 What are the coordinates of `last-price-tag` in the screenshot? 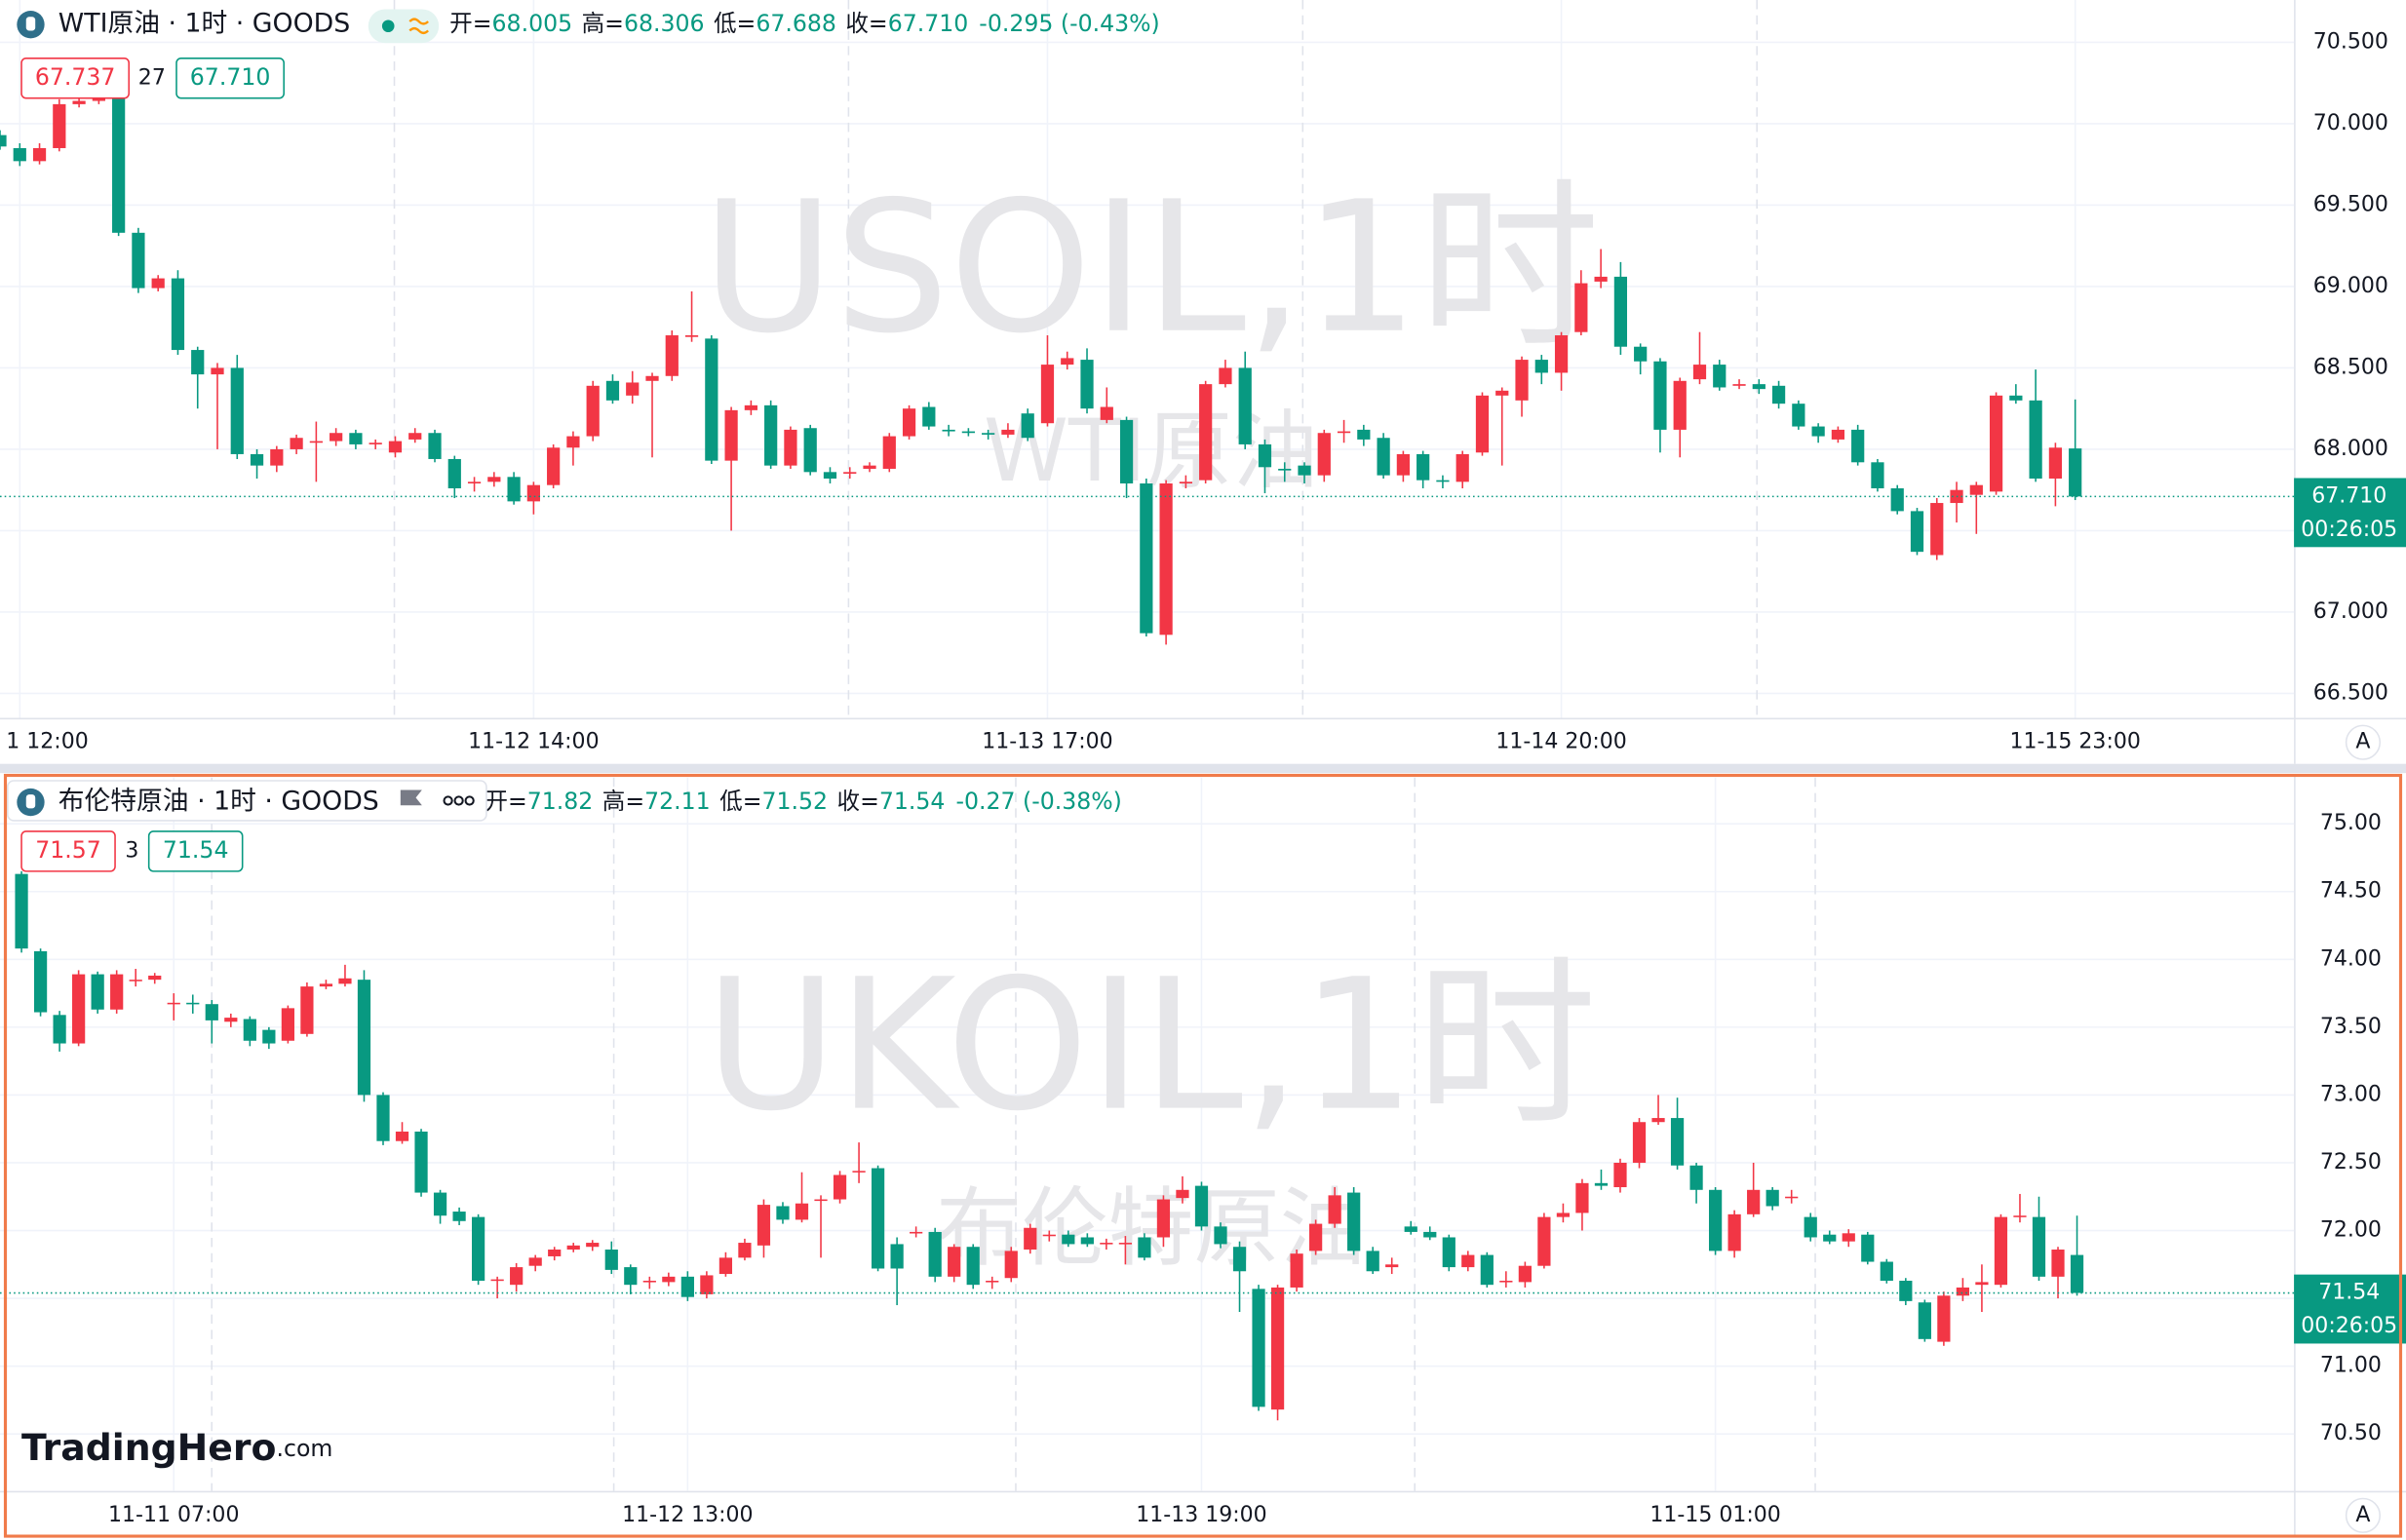 It's located at (2350, 513).